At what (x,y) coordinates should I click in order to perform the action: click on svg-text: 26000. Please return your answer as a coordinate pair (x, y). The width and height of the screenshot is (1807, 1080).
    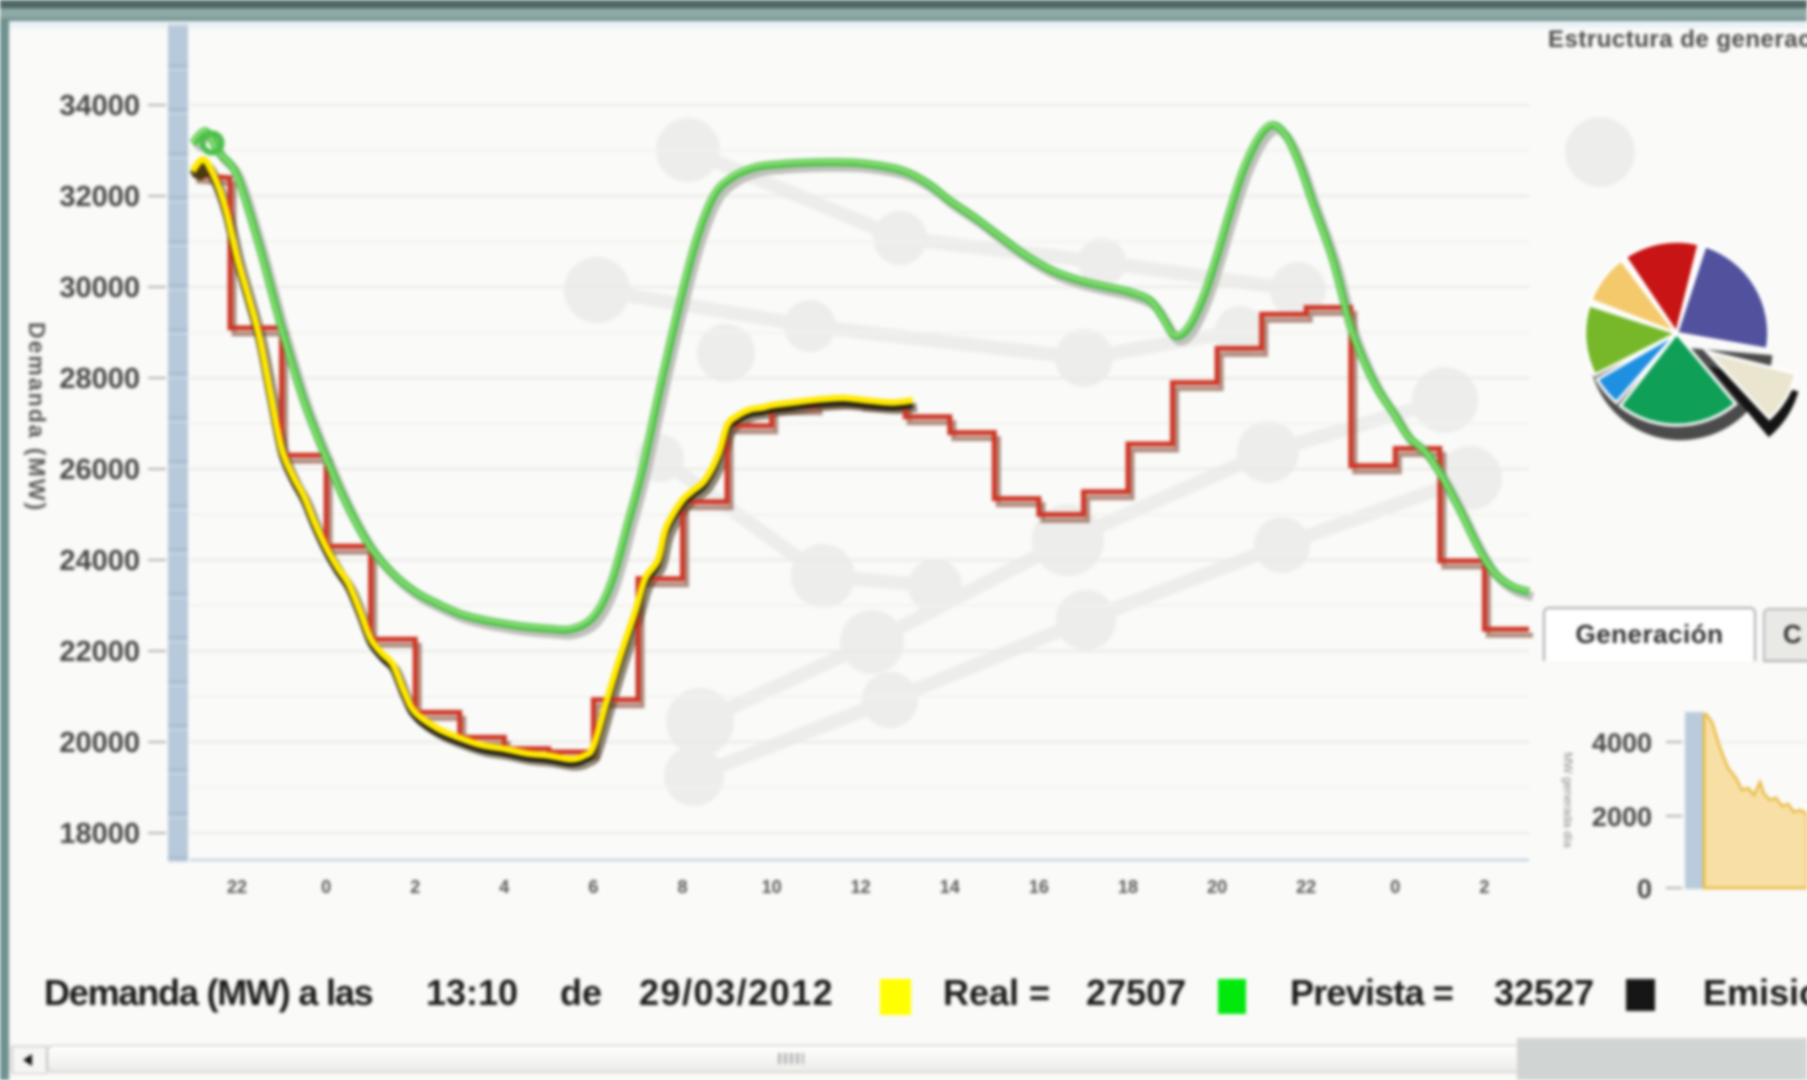
    Looking at the image, I should click on (99, 470).